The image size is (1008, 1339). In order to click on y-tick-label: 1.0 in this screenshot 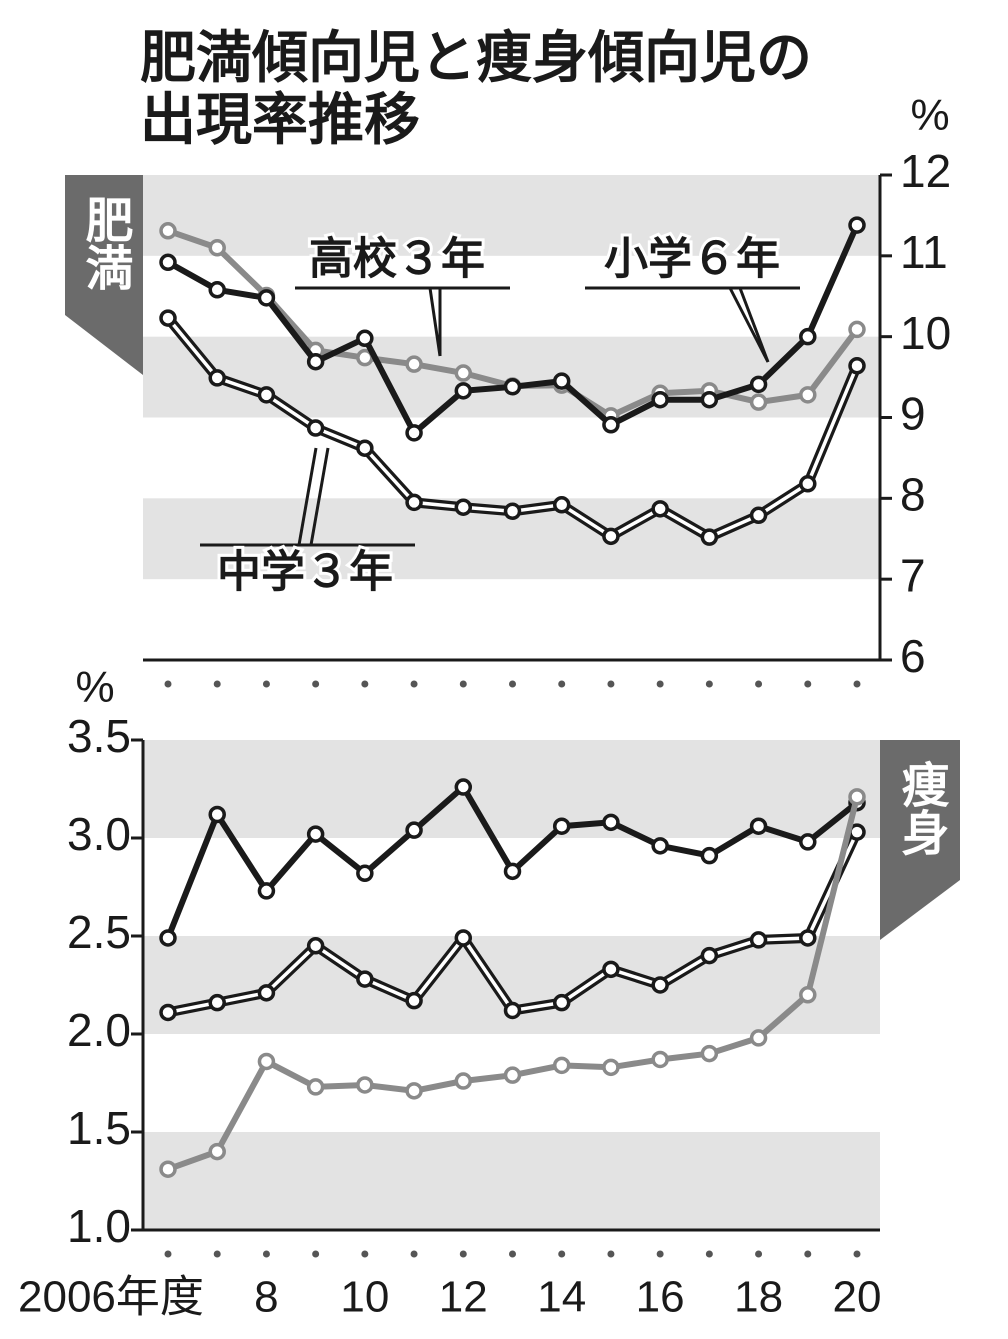, I will do `click(99, 1226)`.